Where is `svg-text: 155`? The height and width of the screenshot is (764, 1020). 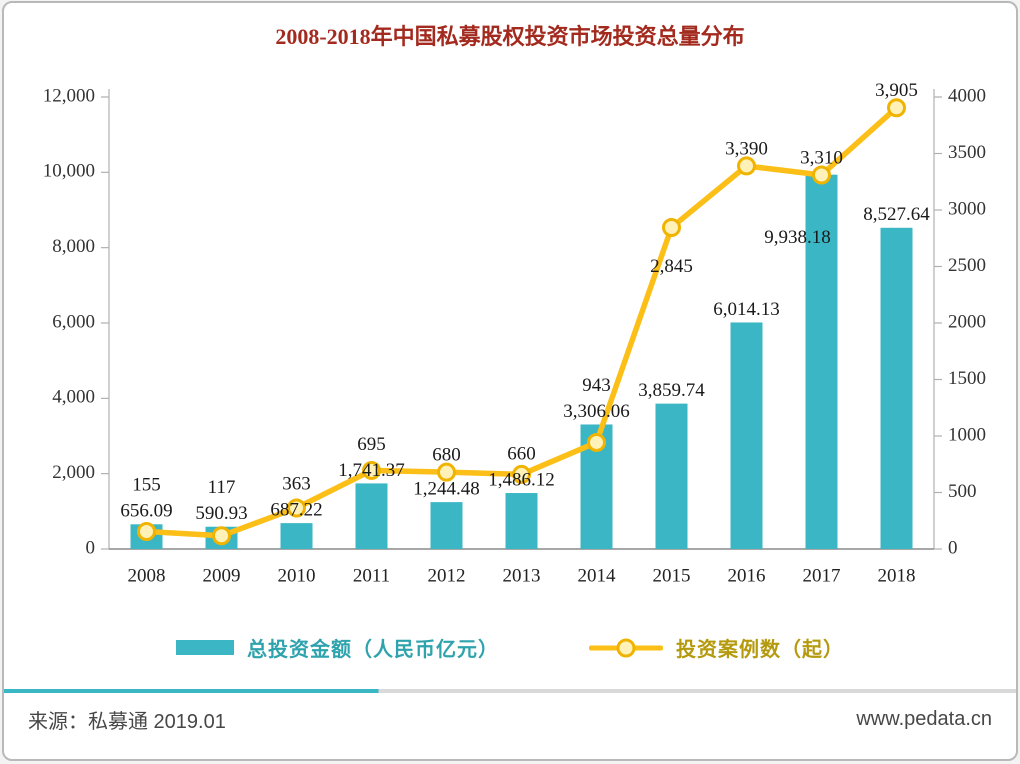
svg-text: 155 is located at coordinates (146, 485).